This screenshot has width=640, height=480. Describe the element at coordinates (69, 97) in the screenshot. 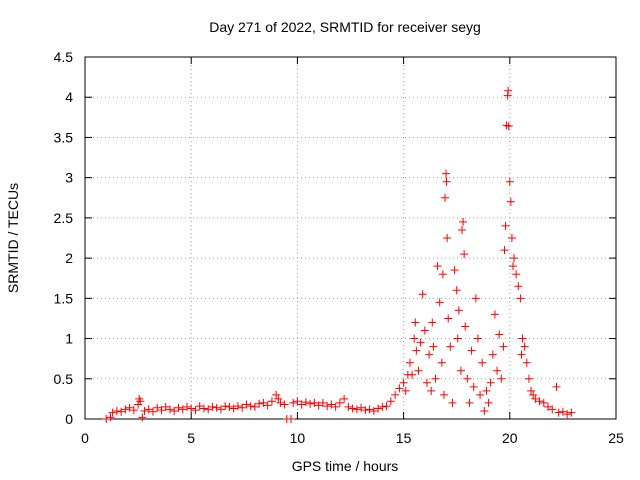

I see `y-tick-label: 4` at that location.